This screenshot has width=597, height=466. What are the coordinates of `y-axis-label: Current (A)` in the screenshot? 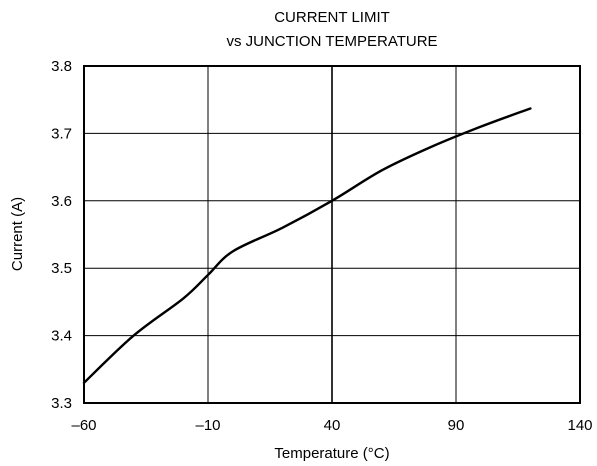 It's located at (17, 234).